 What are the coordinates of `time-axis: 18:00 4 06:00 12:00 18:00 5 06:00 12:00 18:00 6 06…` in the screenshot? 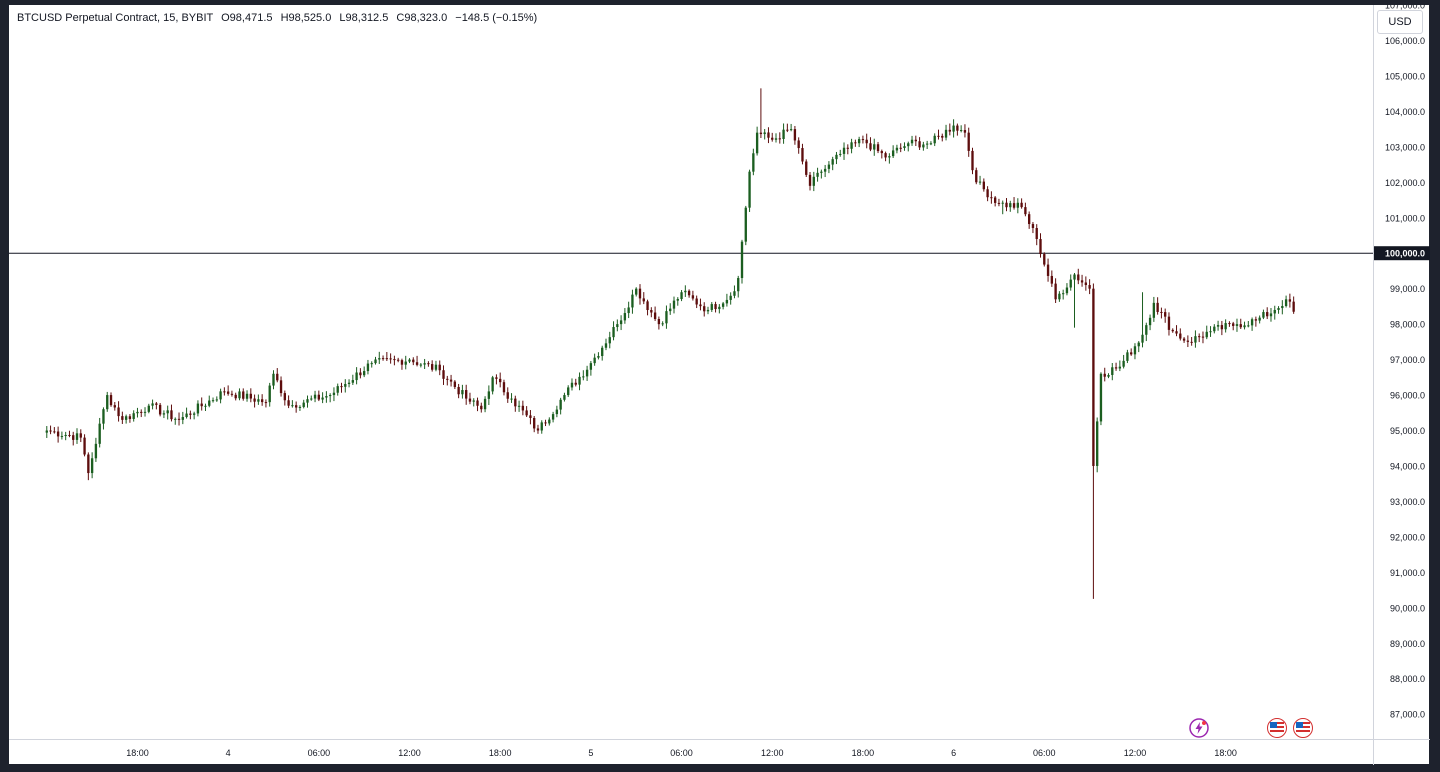 It's located at (691, 752).